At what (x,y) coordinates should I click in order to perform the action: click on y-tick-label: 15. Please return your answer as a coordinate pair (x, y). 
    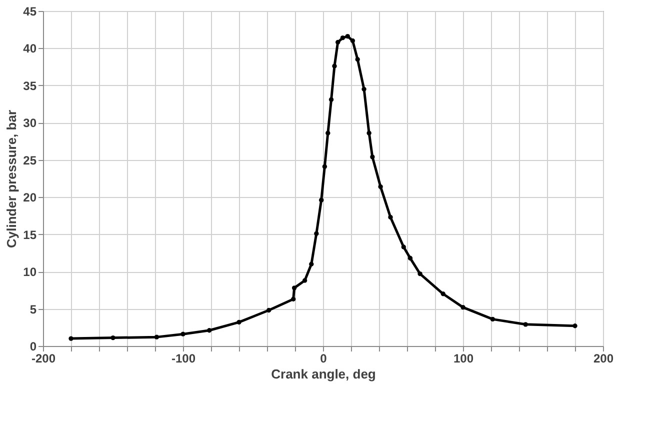
    Looking at the image, I should click on (30, 235).